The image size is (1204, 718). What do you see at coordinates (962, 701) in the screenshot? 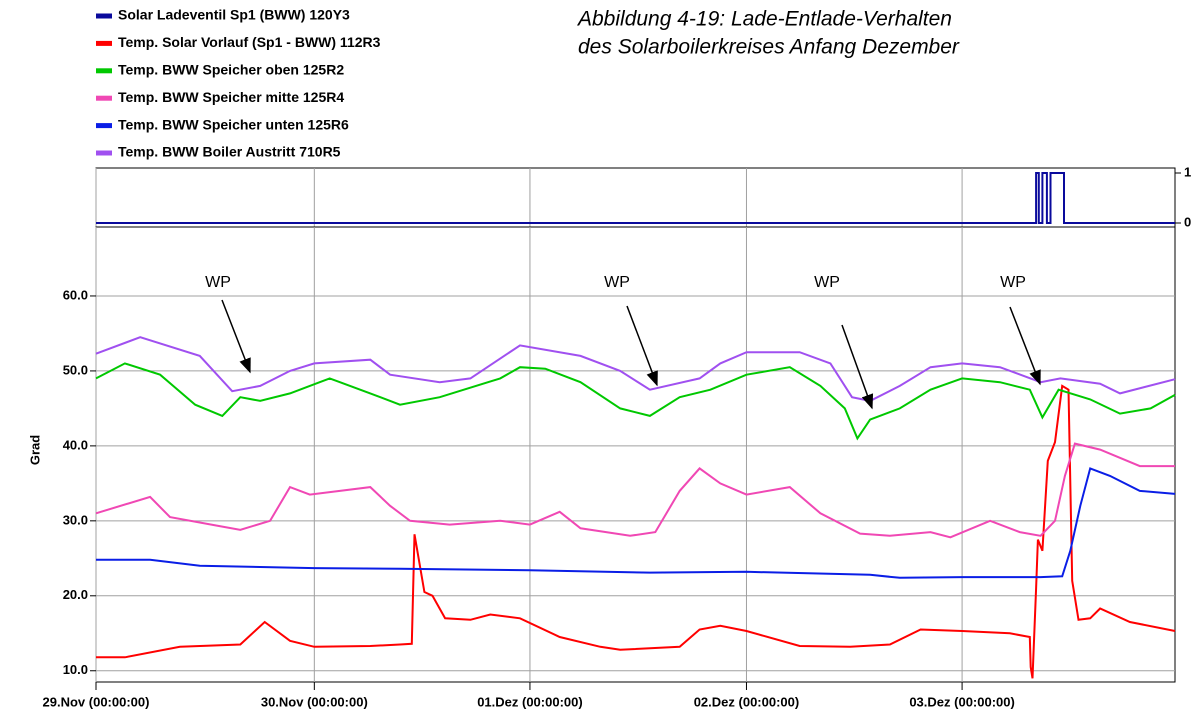
I see `x-tick-label: 03.Dez (00:00:00)` at bounding box center [962, 701].